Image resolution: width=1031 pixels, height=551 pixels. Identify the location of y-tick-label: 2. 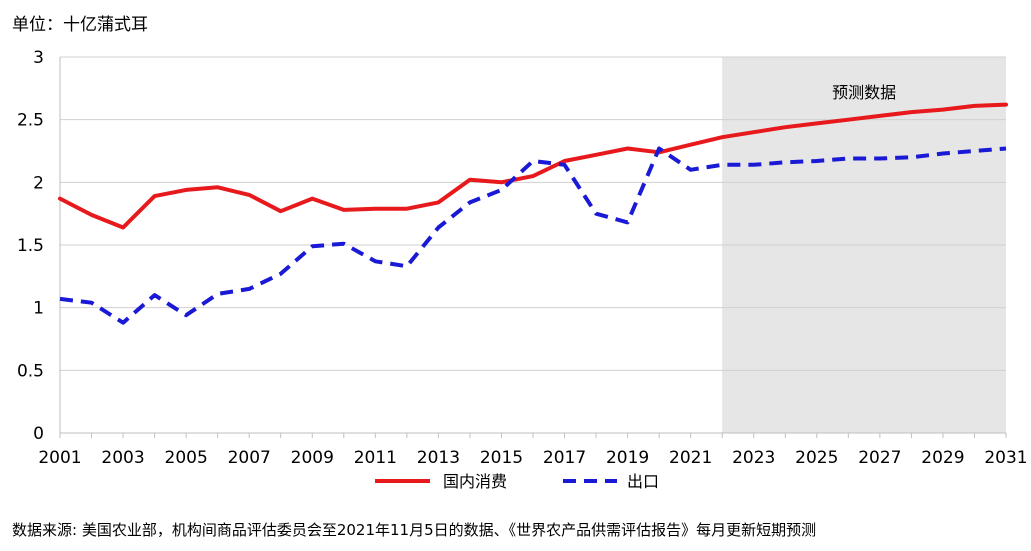
(38, 183).